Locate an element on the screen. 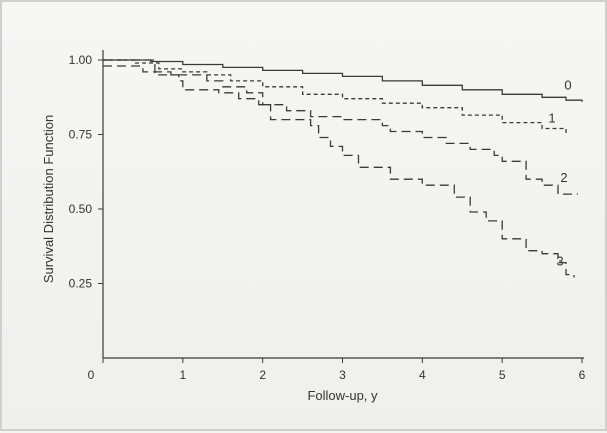  x-tick-label: 0 is located at coordinates (91, 375).